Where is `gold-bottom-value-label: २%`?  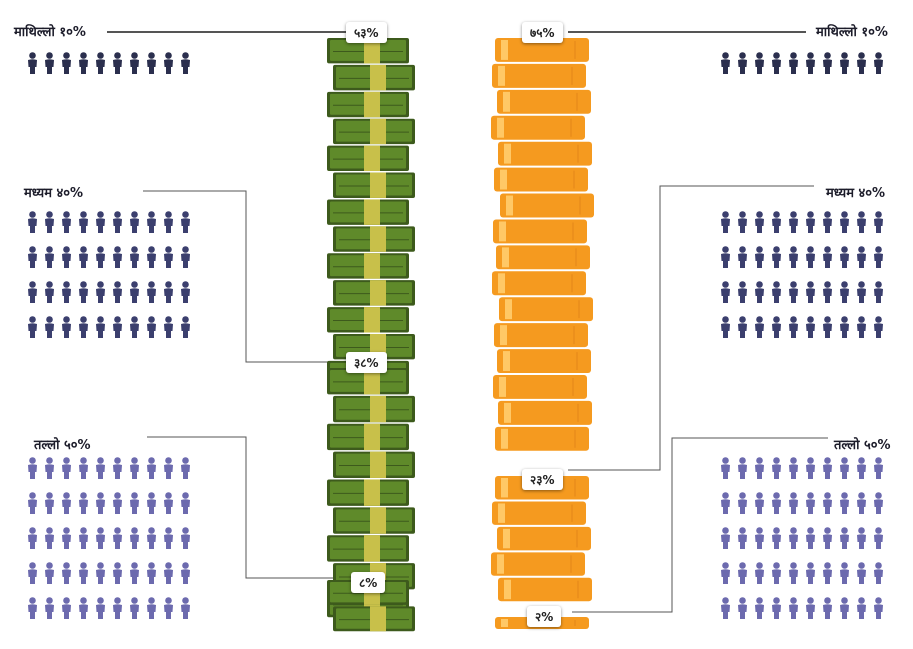
gold-bottom-value-label: २% is located at coordinates (544, 616).